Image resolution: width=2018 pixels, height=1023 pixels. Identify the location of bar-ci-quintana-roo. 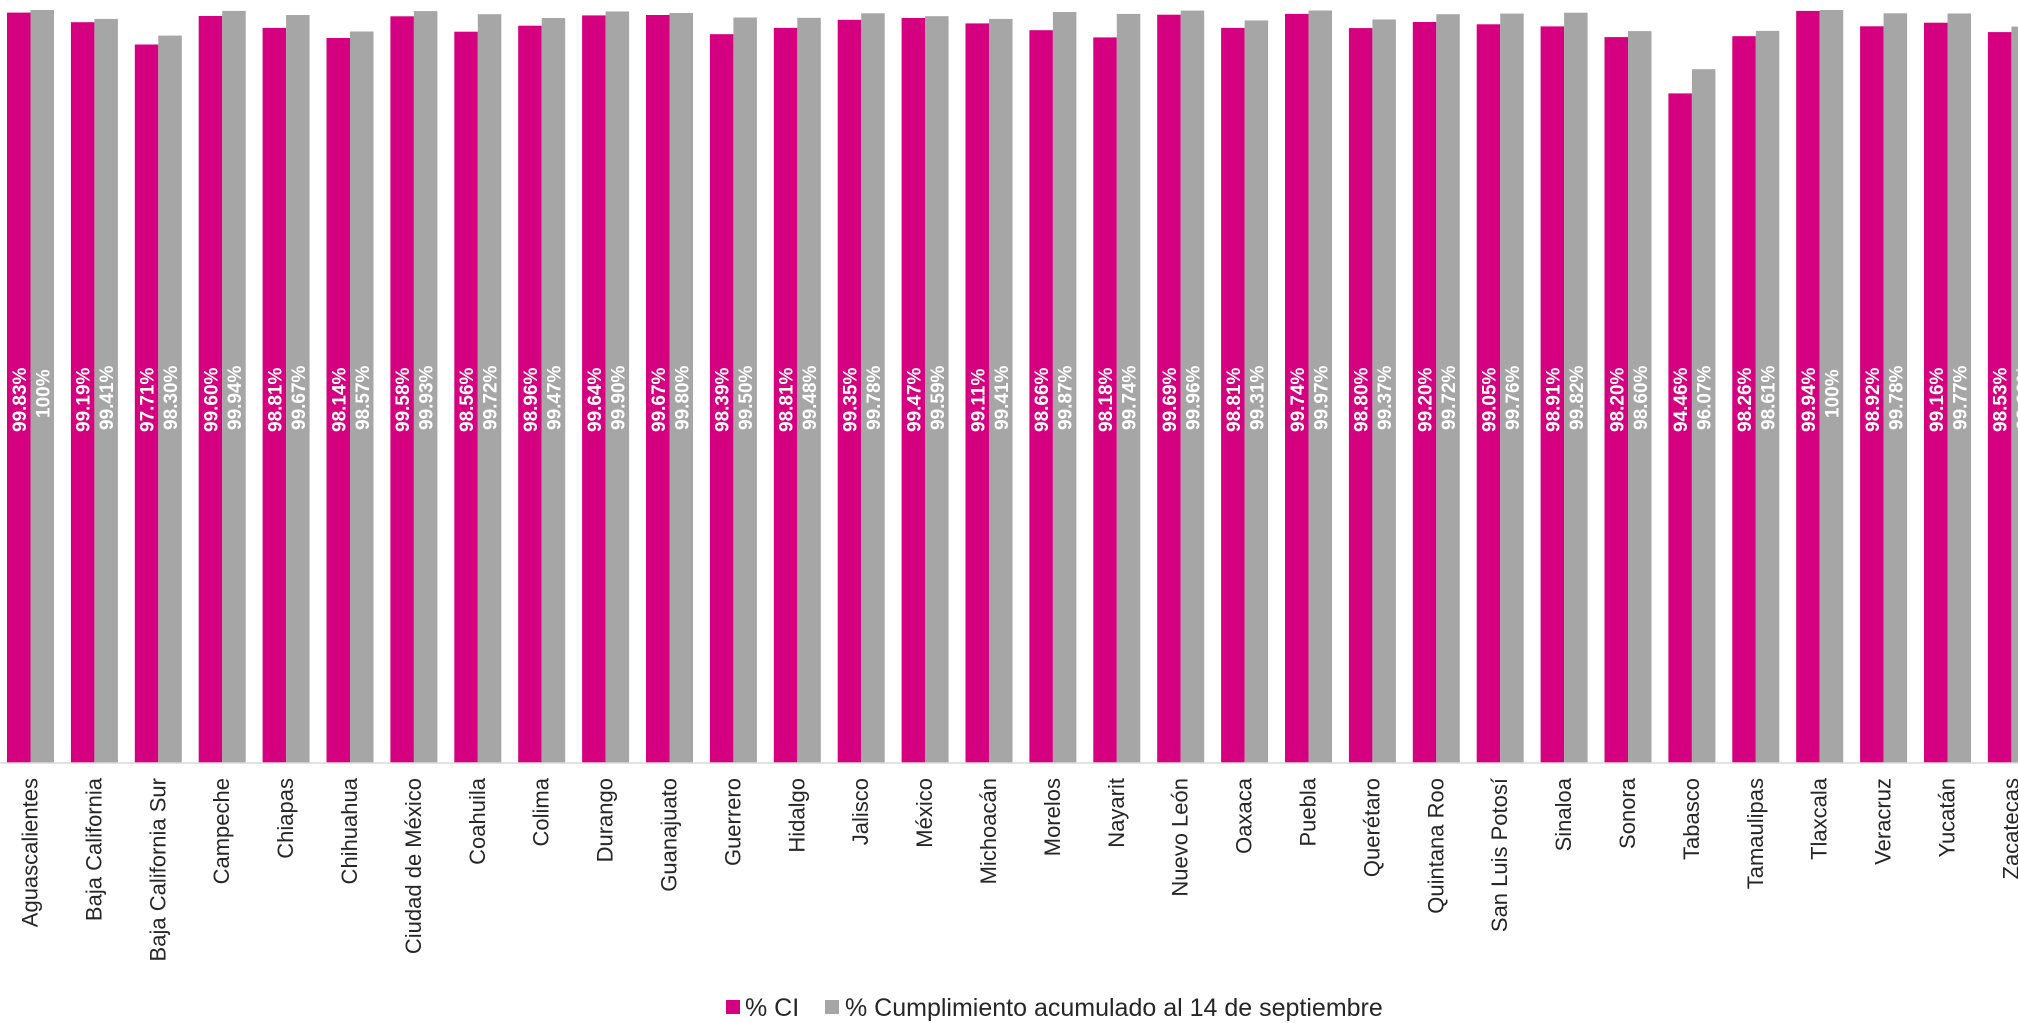
(1424, 392).